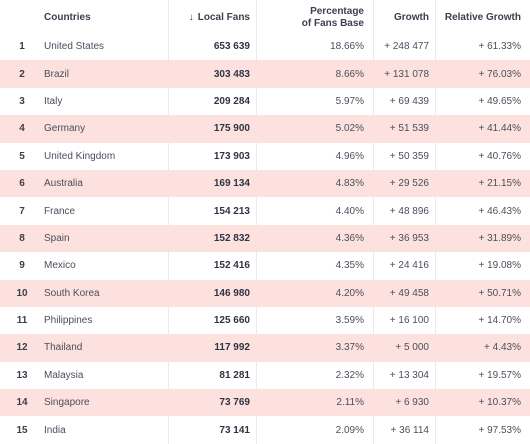  What do you see at coordinates (349, 348) in the screenshot?
I see `percentage-value: 3.37%` at bounding box center [349, 348].